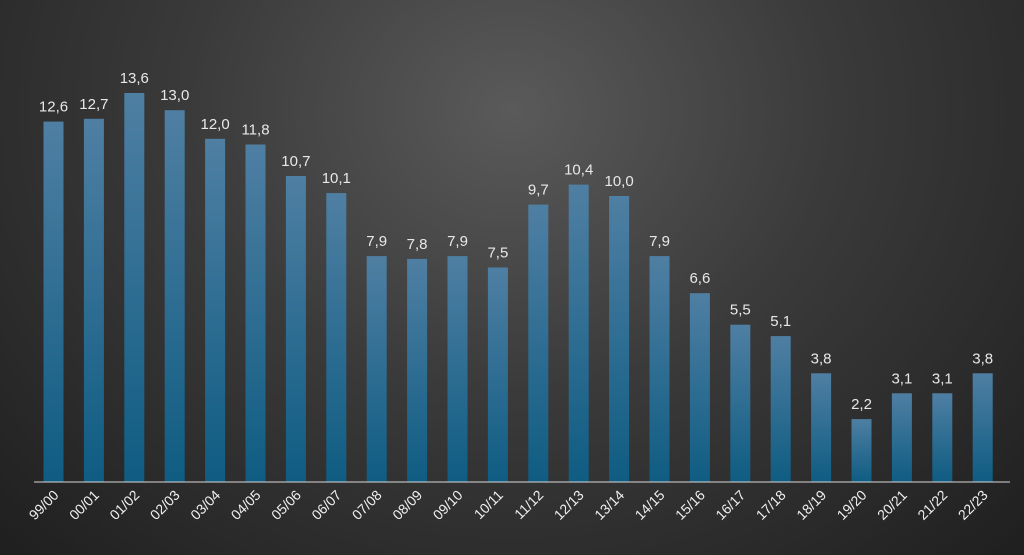 The image size is (1024, 555). What do you see at coordinates (618, 181) in the screenshot?
I see `value-label: 10,0` at bounding box center [618, 181].